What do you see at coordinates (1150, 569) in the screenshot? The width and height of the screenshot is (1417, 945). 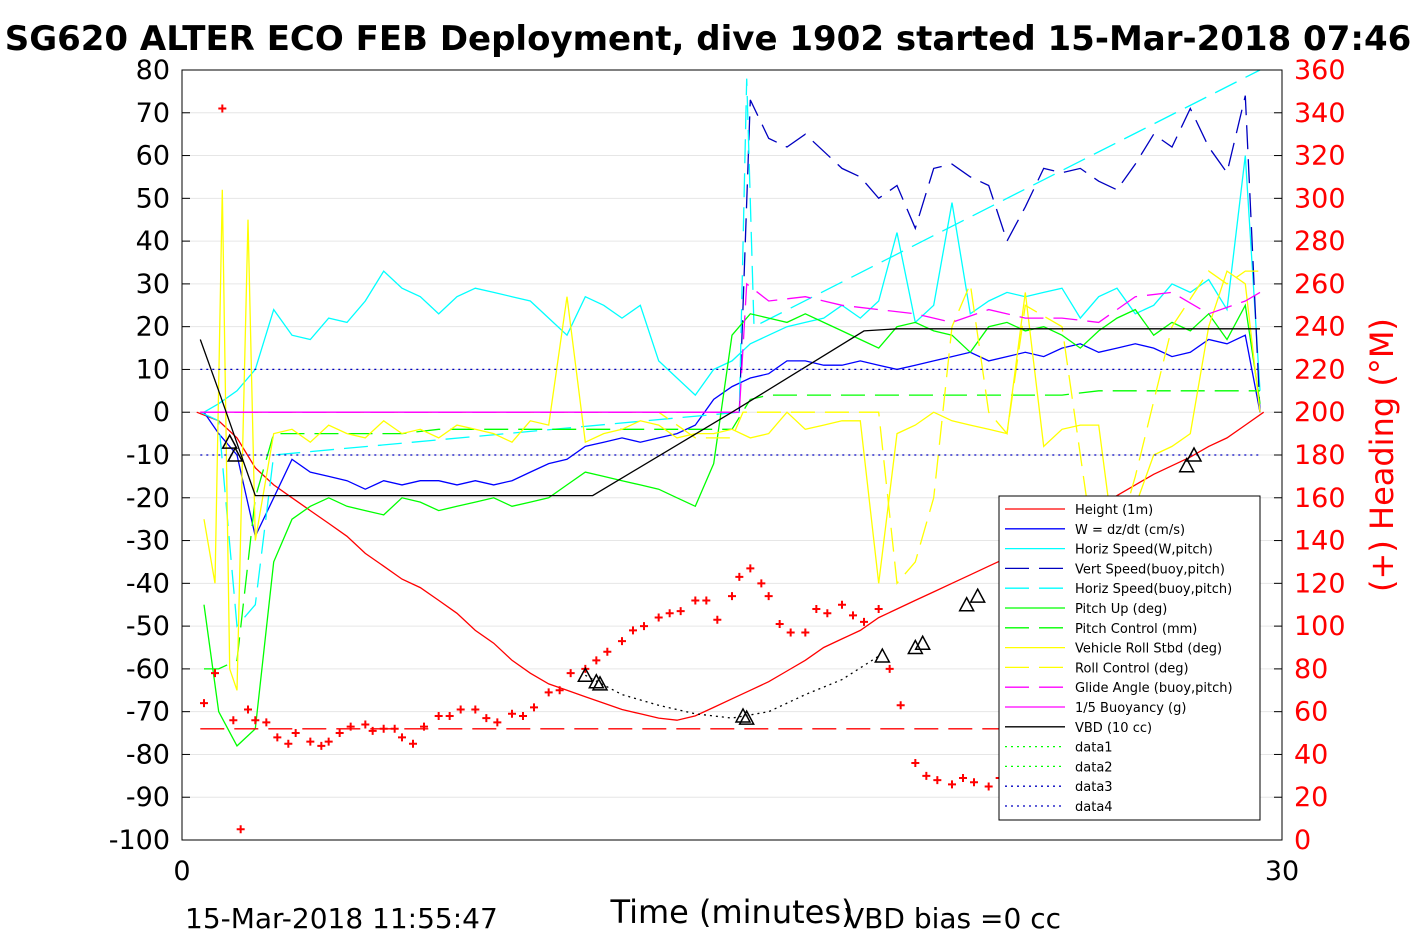 I see `legend-label: Vert Speed(buoy,pitch)` at bounding box center [1150, 569].